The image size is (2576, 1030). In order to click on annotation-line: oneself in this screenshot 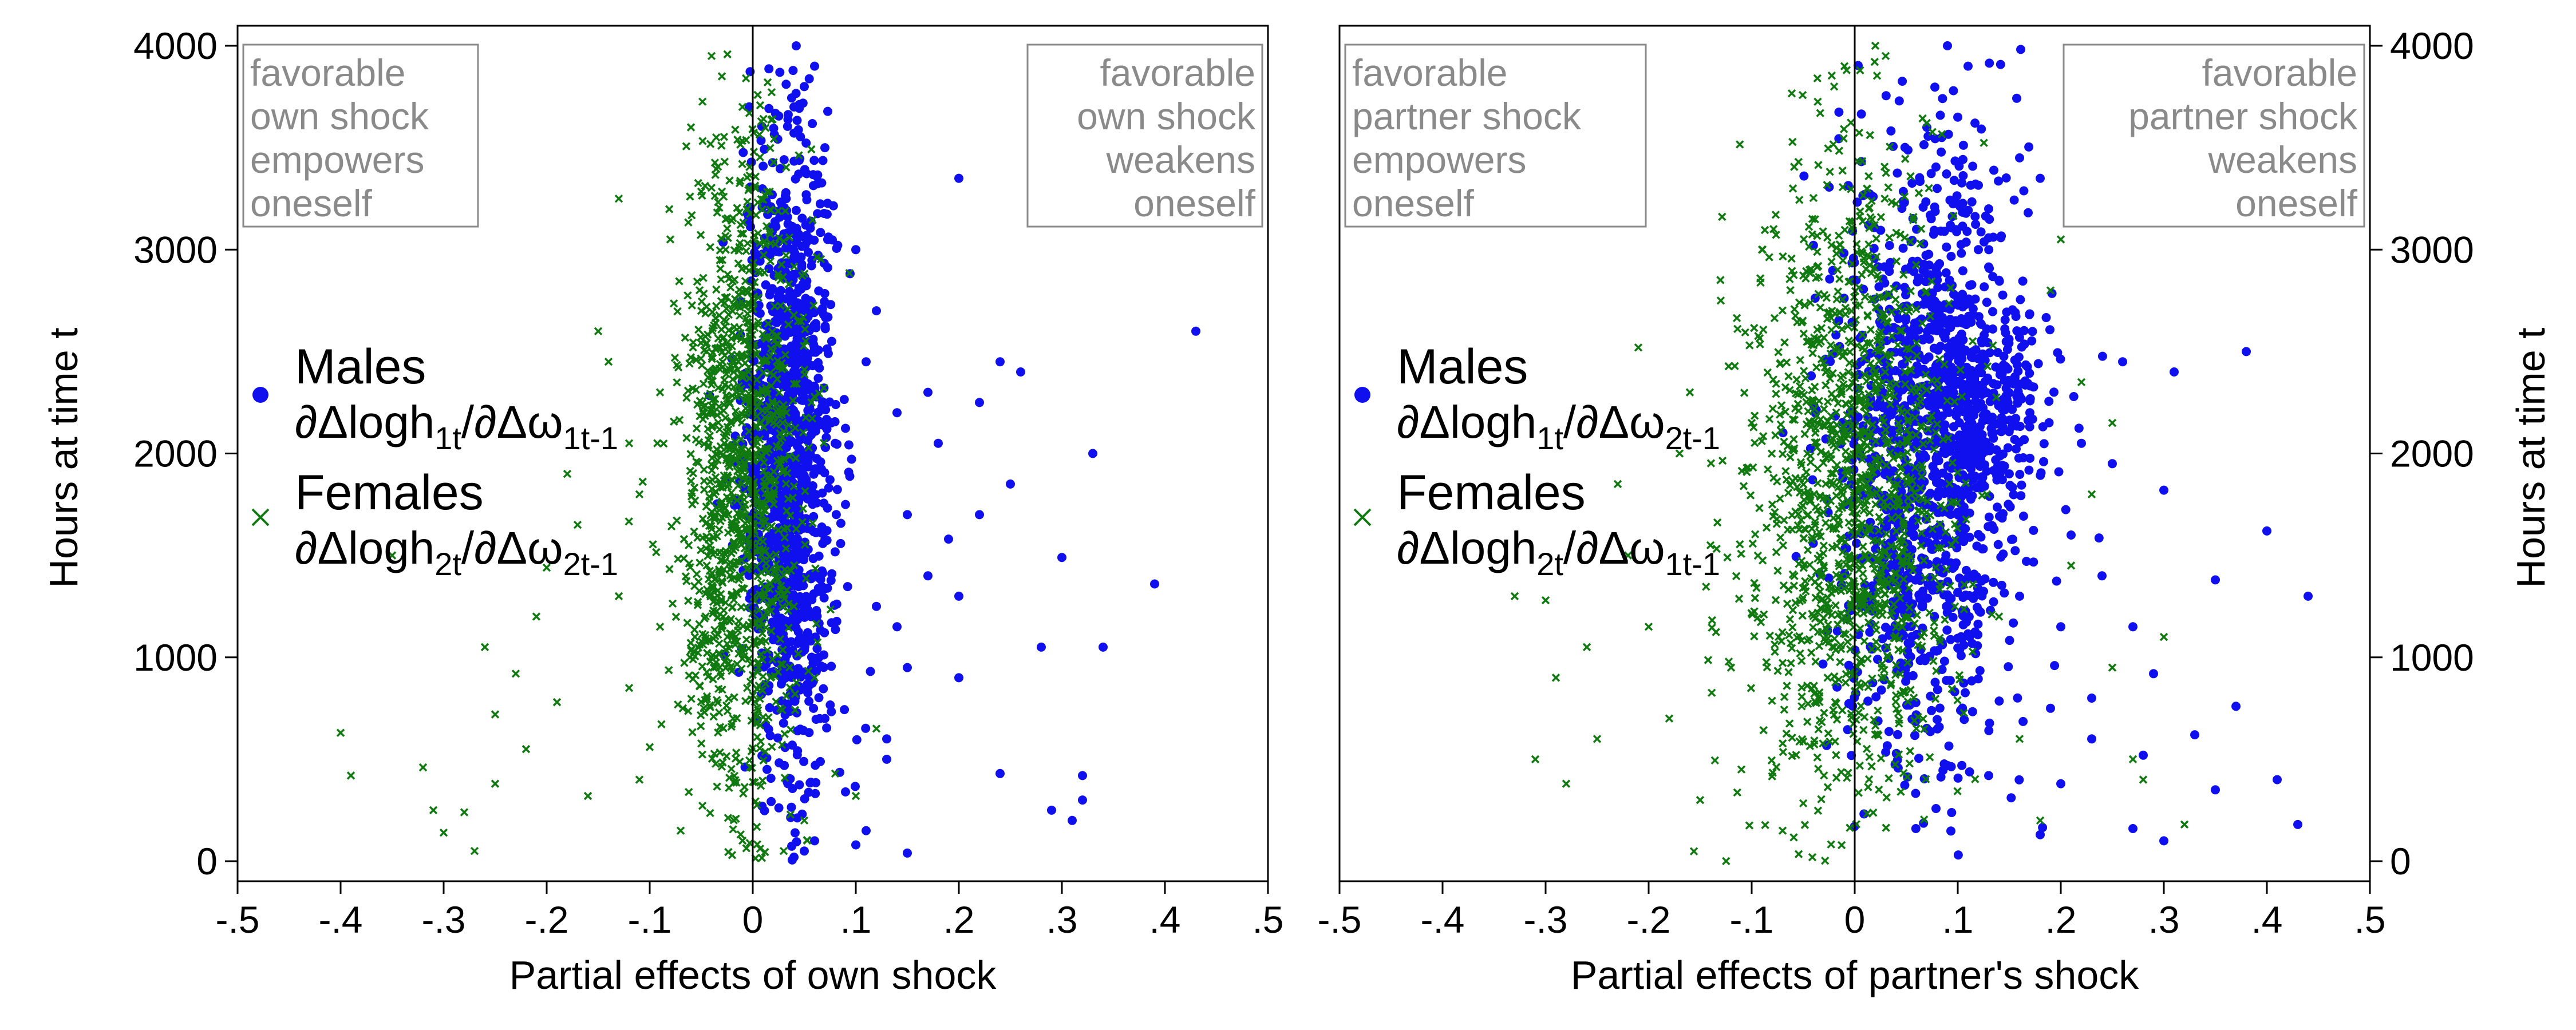, I will do `click(311, 203)`.